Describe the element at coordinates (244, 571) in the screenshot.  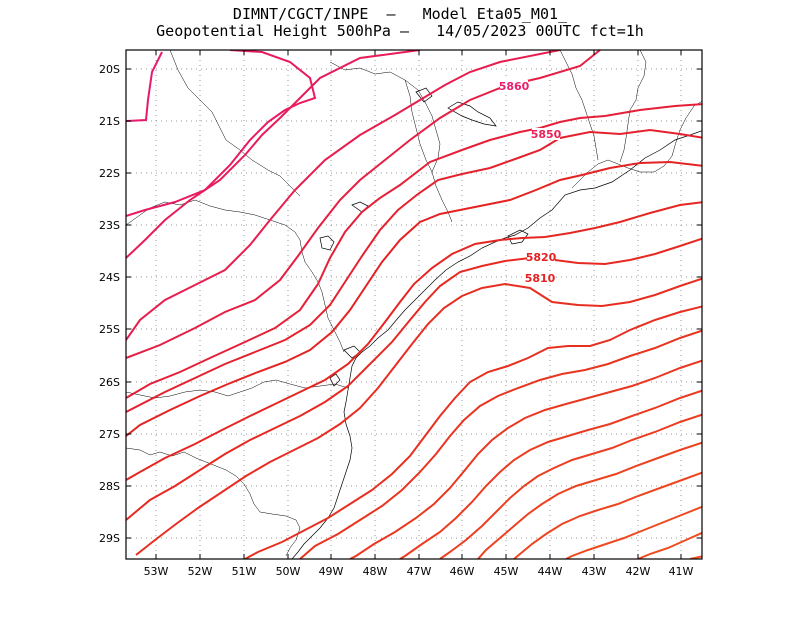
I see `lon-tick-label: 51W` at that location.